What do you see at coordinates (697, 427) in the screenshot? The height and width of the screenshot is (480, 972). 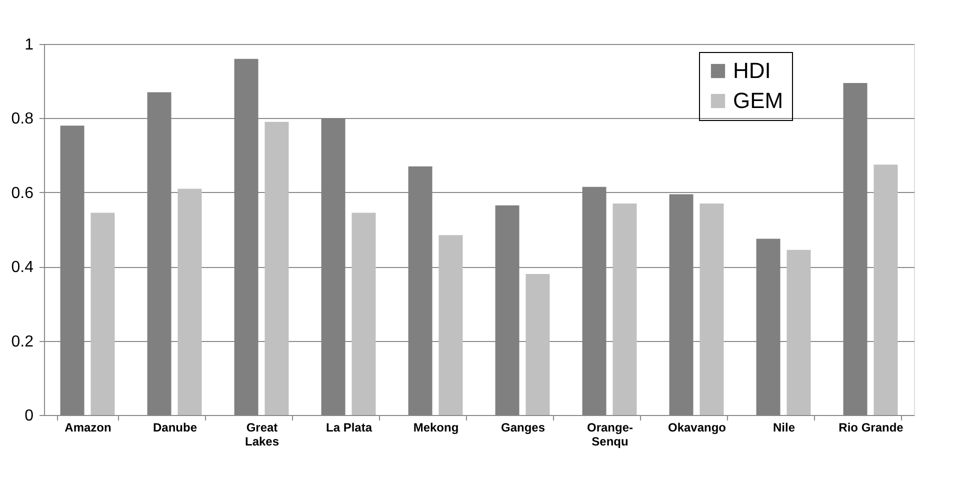 I see `x-tick-label: Okavango` at bounding box center [697, 427].